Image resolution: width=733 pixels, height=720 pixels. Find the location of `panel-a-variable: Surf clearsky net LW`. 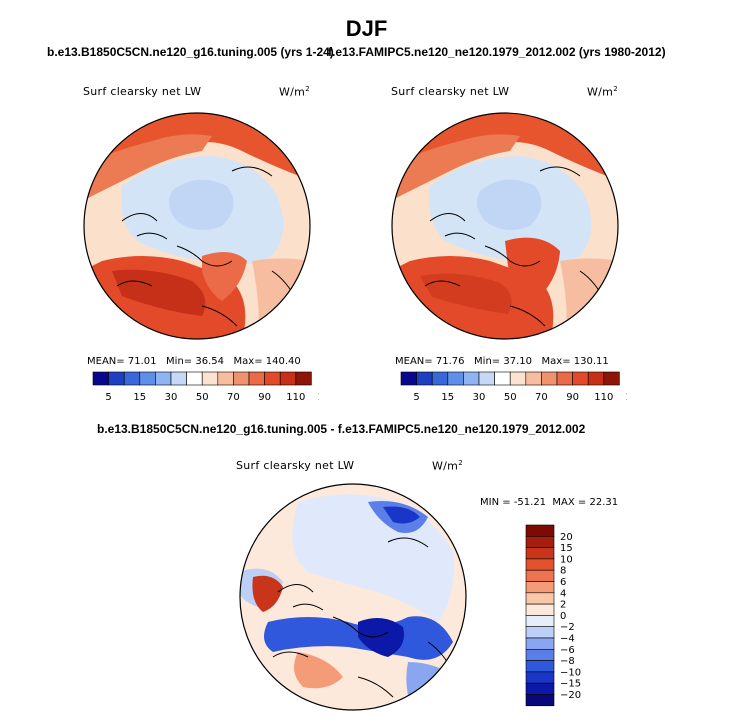

panel-a-variable: Surf clearsky net LW is located at coordinates (142, 91).